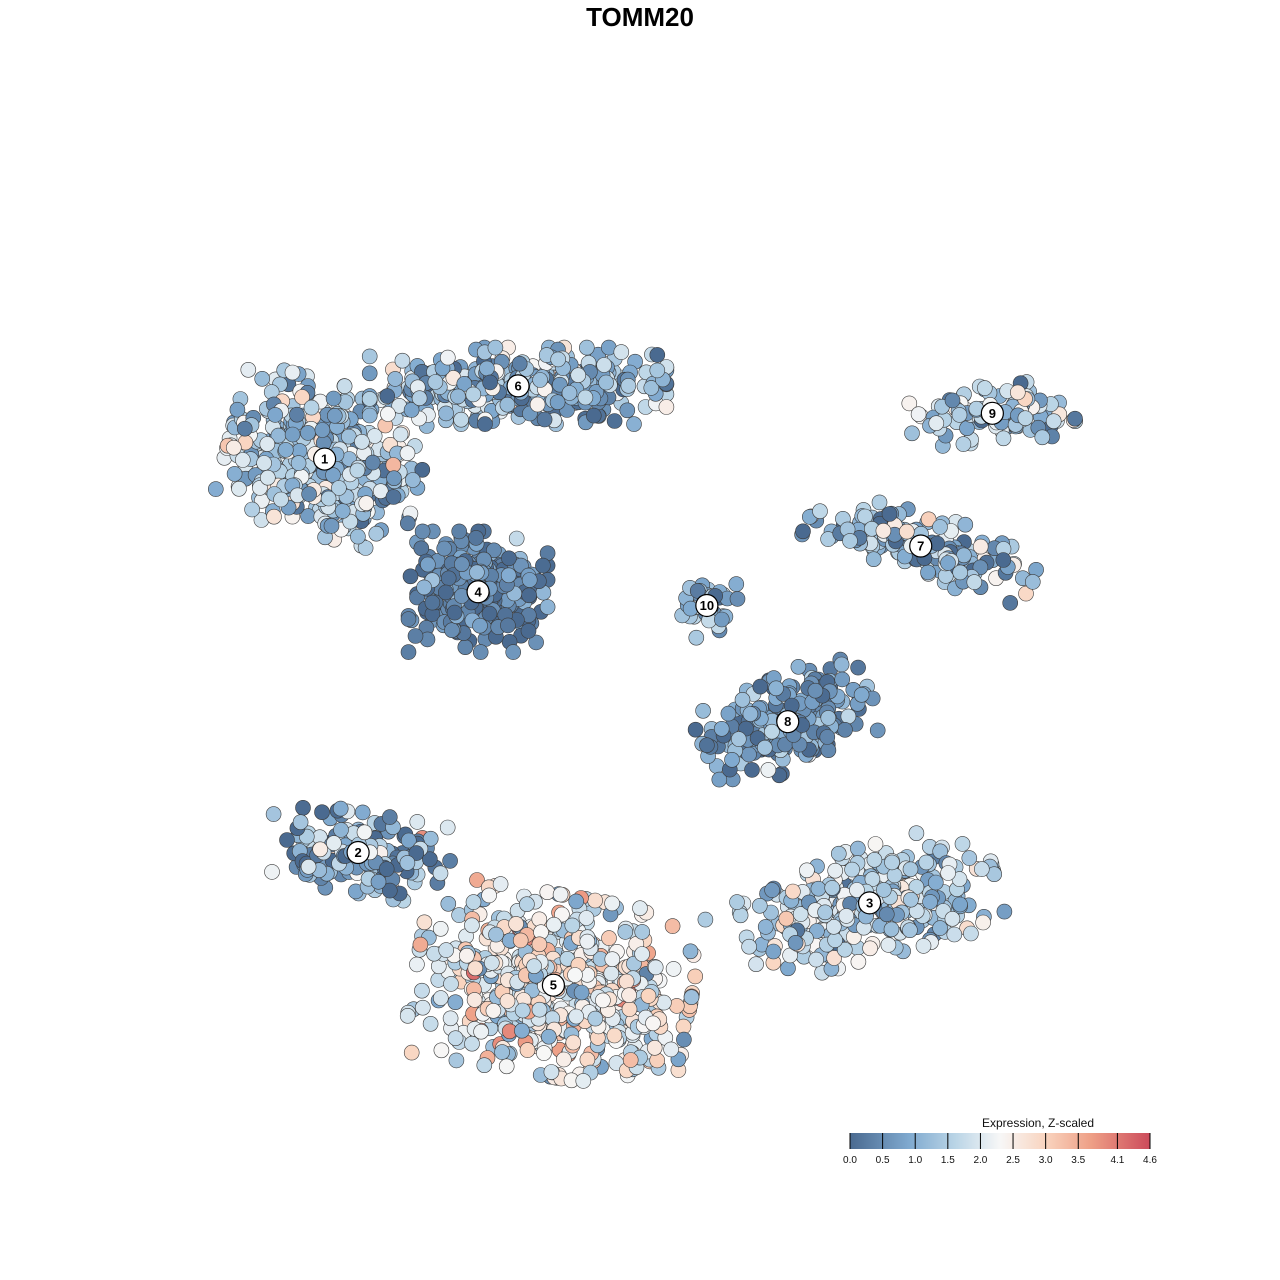  What do you see at coordinates (478, 592) in the screenshot?
I see `cluster-label-4: 4` at bounding box center [478, 592].